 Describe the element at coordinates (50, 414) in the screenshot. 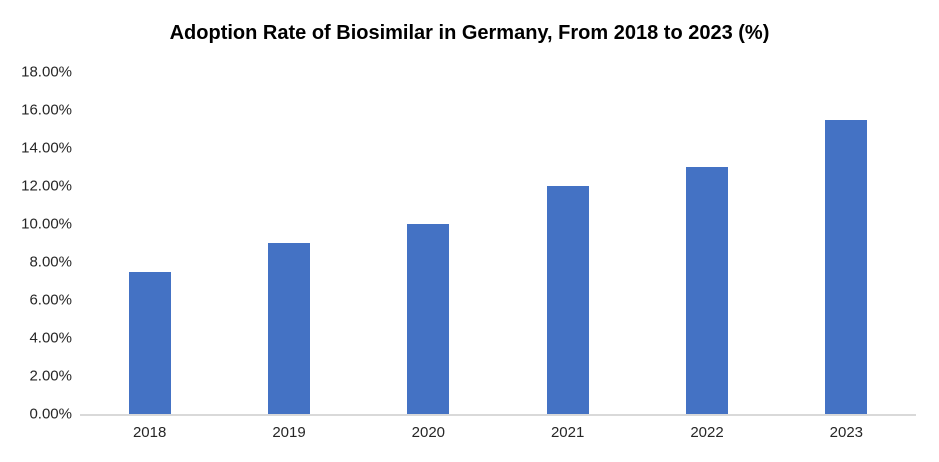

I see `y-axis-tick-label: 0.00%` at that location.